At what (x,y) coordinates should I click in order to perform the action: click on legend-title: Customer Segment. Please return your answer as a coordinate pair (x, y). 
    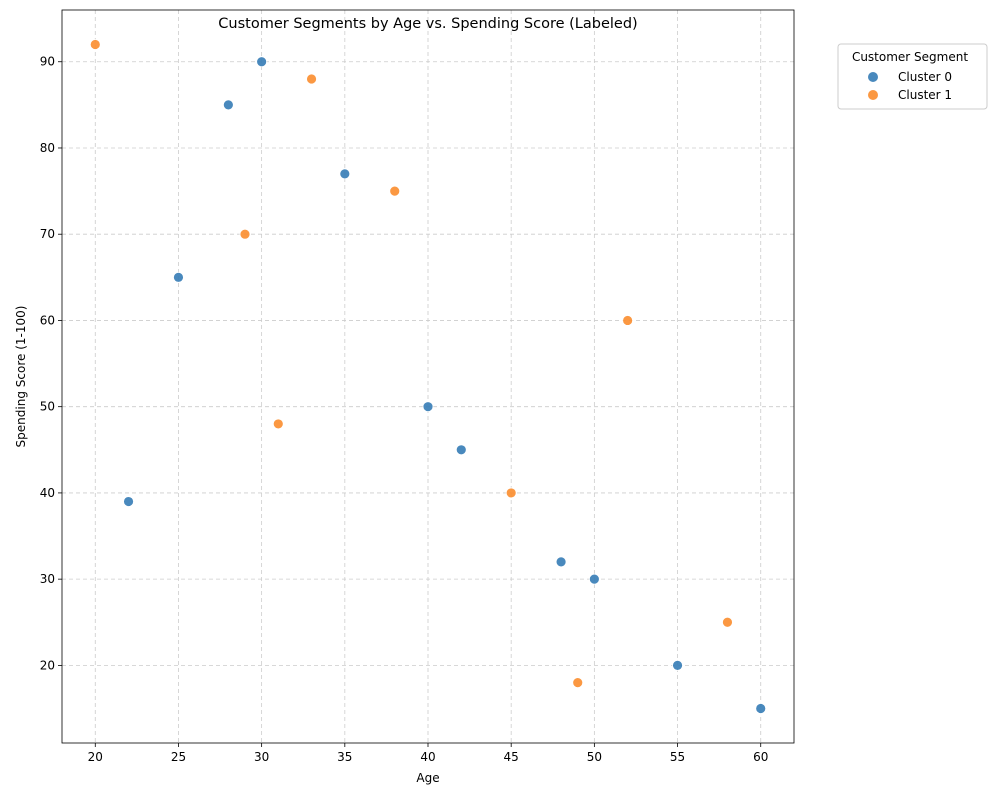
    Looking at the image, I should click on (910, 57).